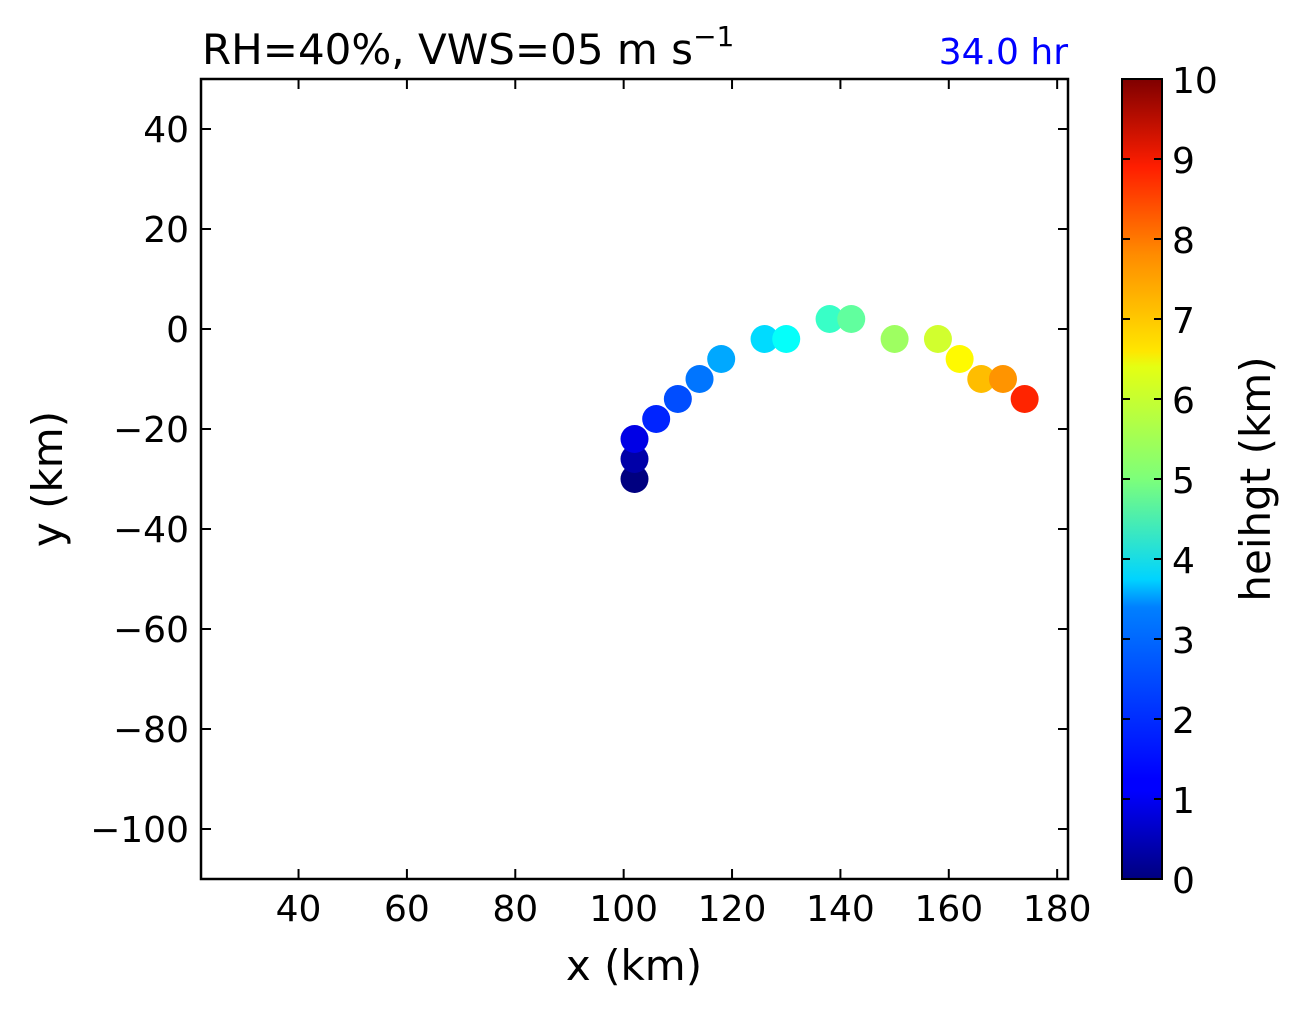 Image resolution: width=1304 pixels, height=1012 pixels. Describe the element at coordinates (1057, 909) in the screenshot. I see `x-tick-label: 180` at that location.